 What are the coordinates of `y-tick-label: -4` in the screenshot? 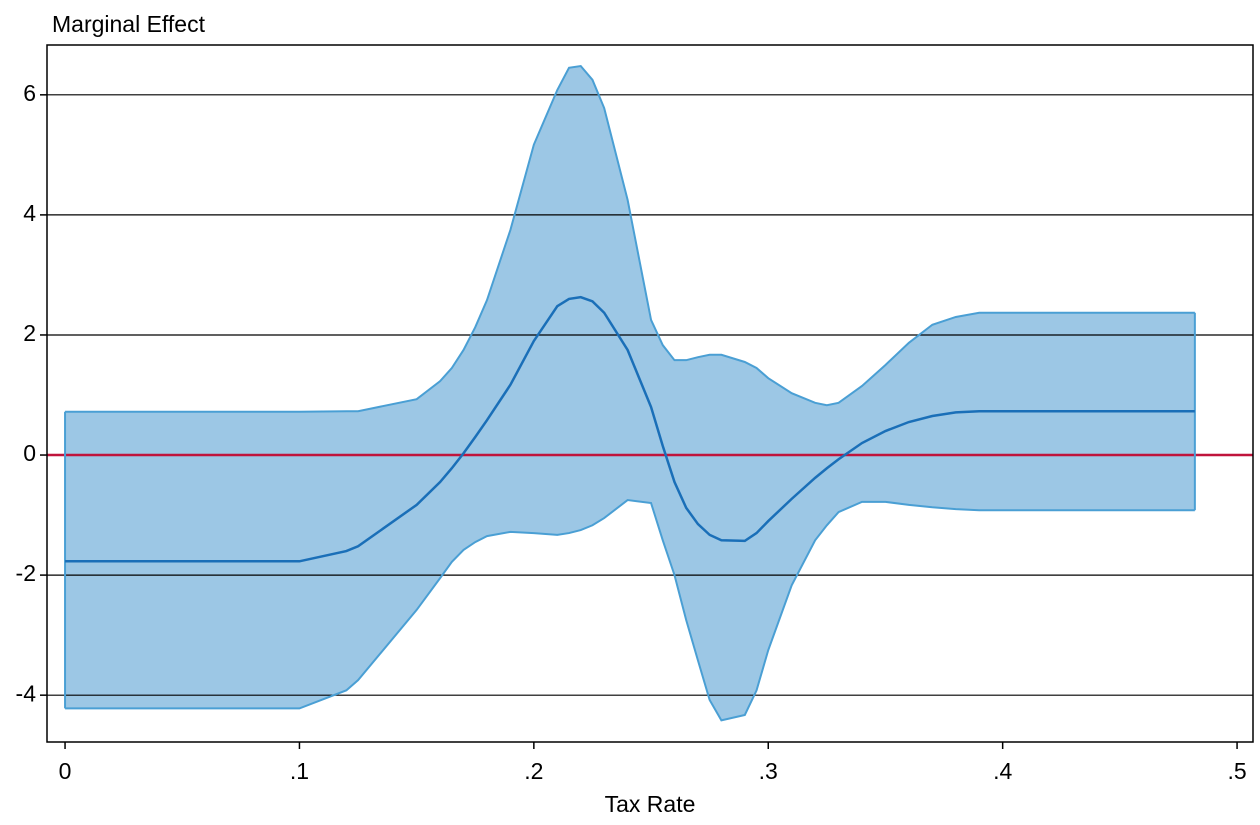 It's located at (26, 693).